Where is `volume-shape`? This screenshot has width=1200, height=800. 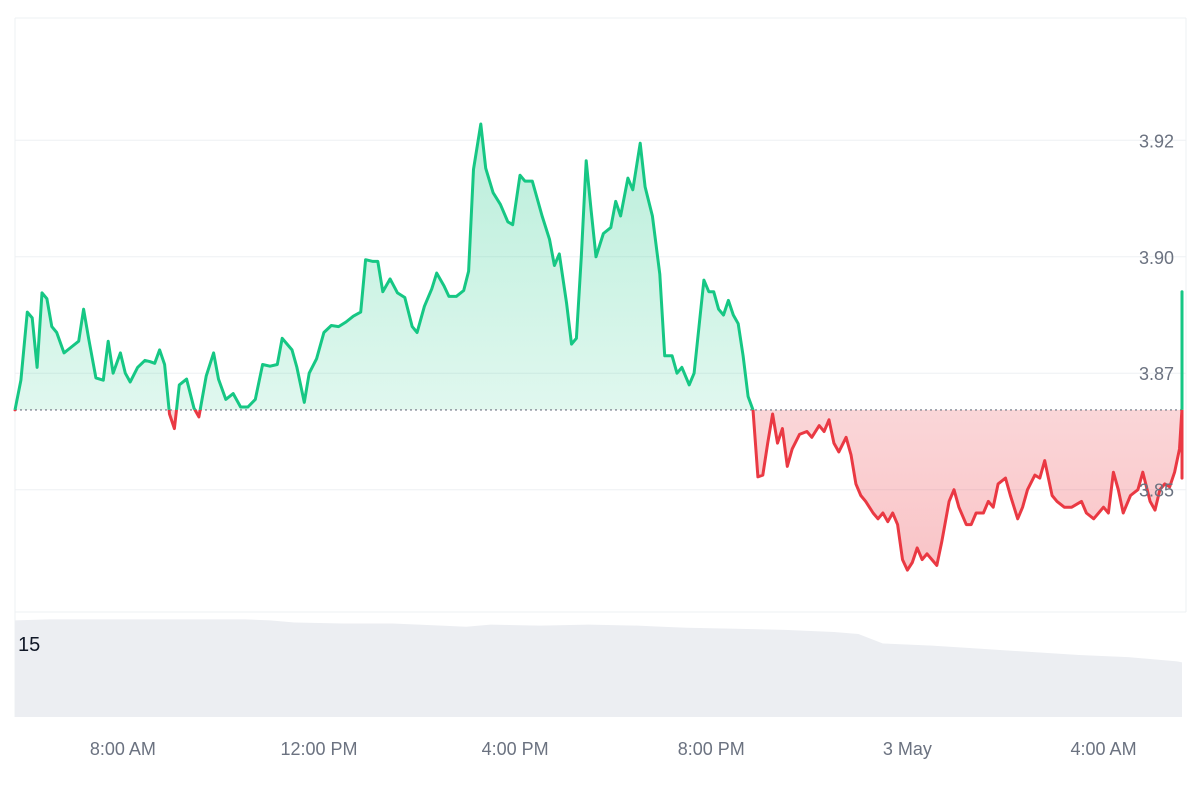 volume-shape is located at coordinates (598, 668).